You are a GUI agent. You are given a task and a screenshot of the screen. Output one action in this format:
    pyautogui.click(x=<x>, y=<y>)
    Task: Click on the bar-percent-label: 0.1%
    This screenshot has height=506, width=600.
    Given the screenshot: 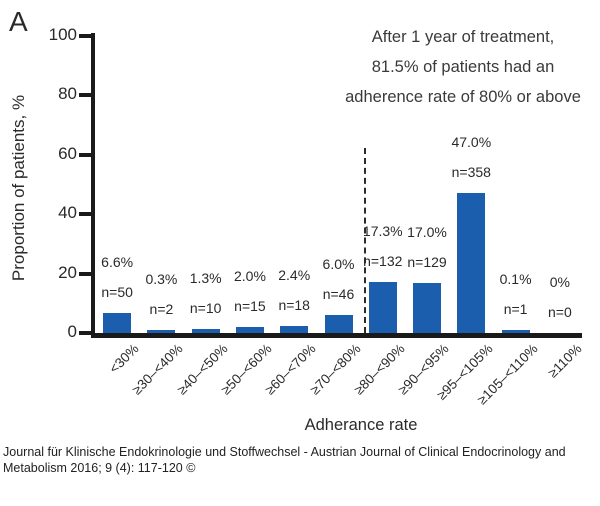 What is the action you would take?
    pyautogui.click(x=515, y=279)
    